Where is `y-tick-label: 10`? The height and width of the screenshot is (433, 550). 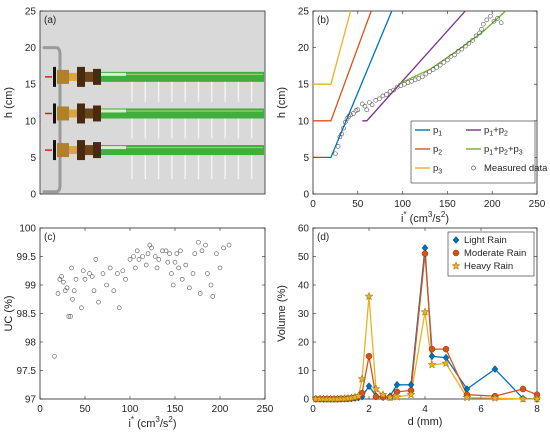 y-tick-label: 10 is located at coordinates (31, 121).